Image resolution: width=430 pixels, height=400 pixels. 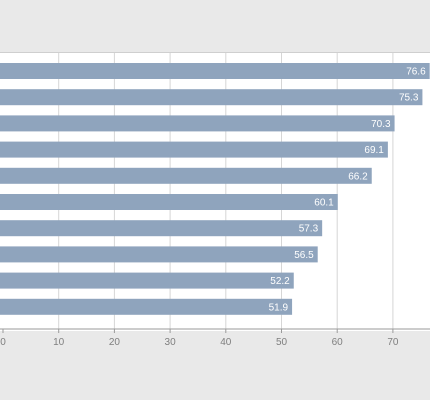 What do you see at coordinates (59, 342) in the screenshot?
I see `x-tick-label-1: 10` at bounding box center [59, 342].